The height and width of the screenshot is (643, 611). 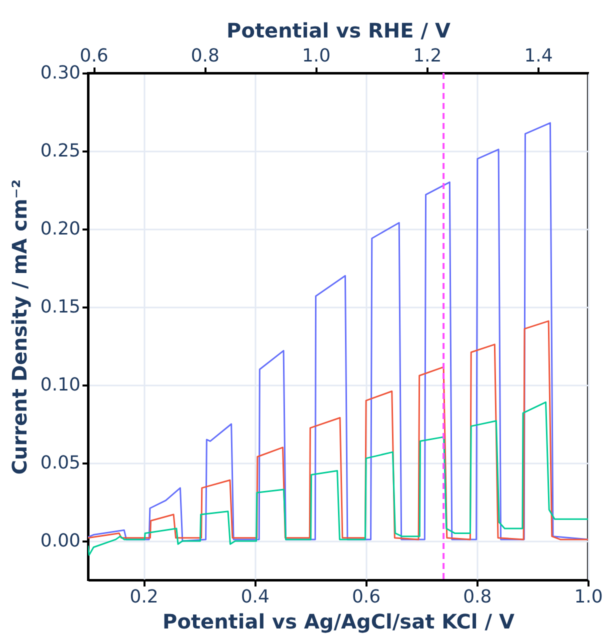 What do you see at coordinates (255, 597) in the screenshot?
I see `x-tick-label: 0.4` at bounding box center [255, 597].